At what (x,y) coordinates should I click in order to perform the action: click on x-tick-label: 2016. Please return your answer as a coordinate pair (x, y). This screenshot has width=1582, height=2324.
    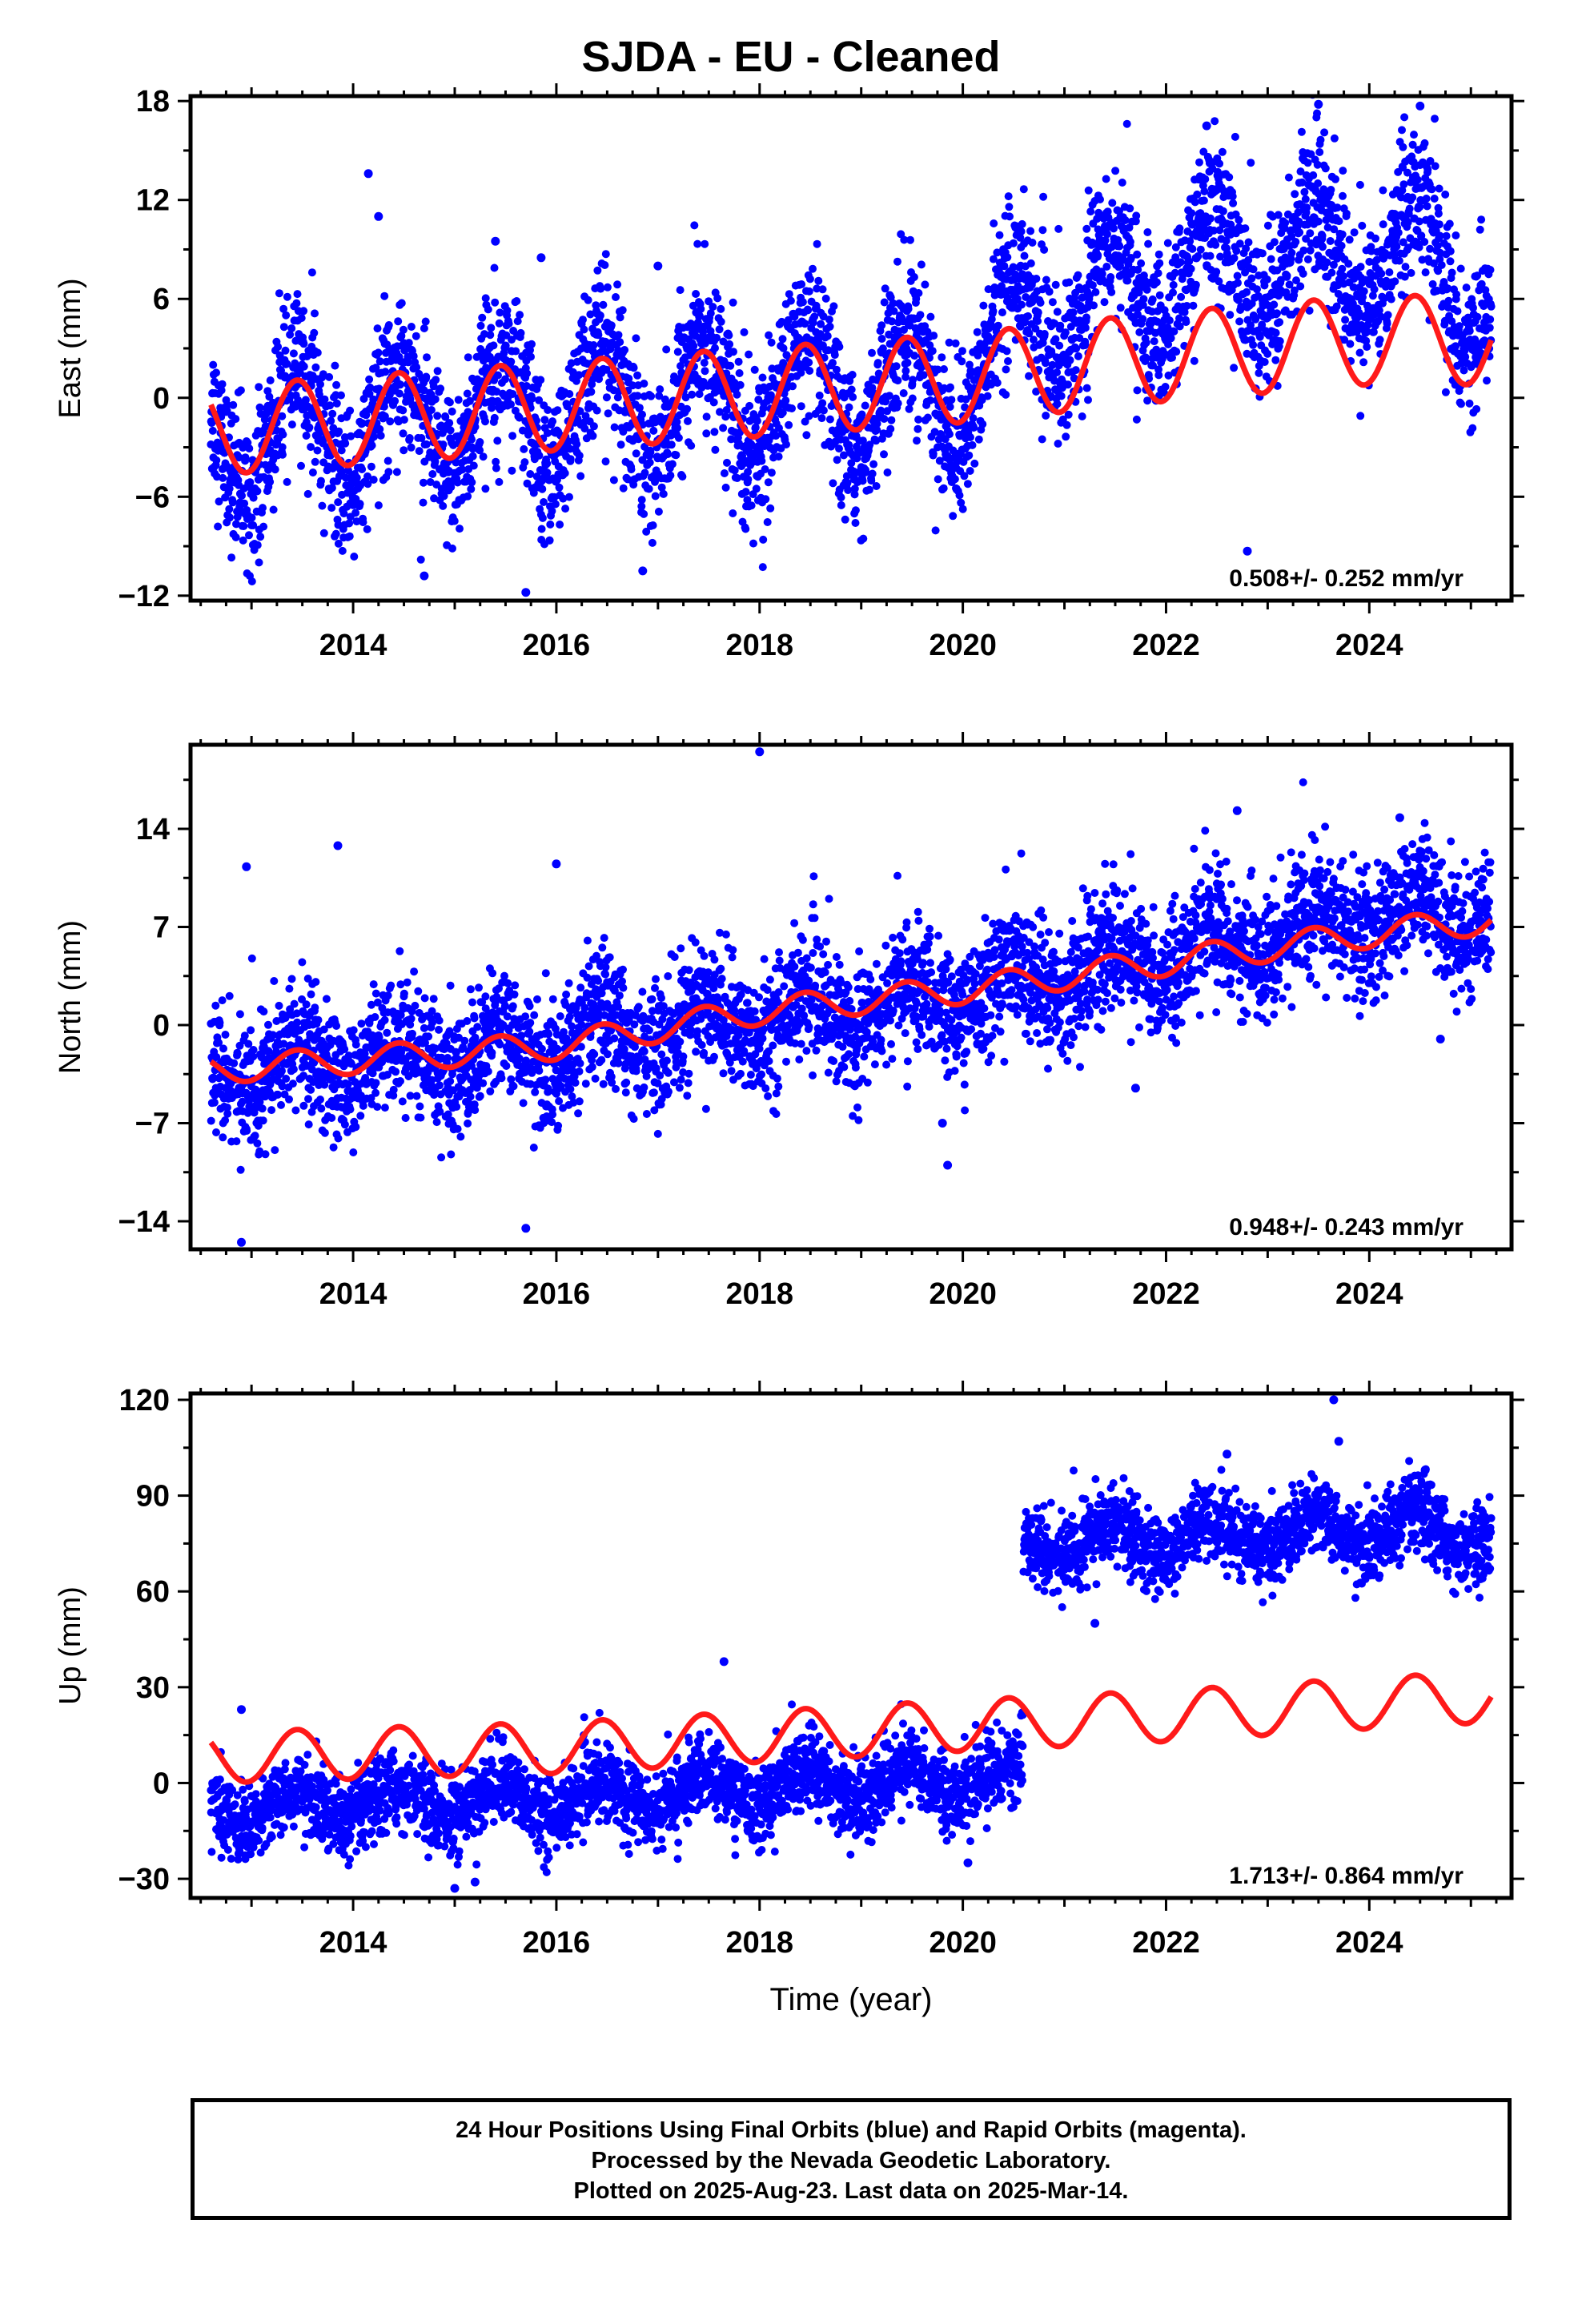
    Looking at the image, I should click on (557, 645).